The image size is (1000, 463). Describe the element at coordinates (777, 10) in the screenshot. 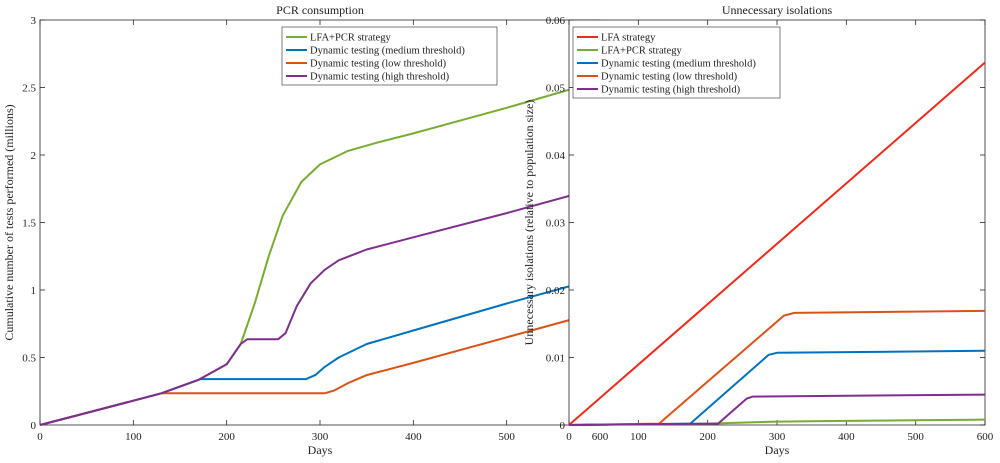

I see `chart-title: Unnecessary isolations` at that location.